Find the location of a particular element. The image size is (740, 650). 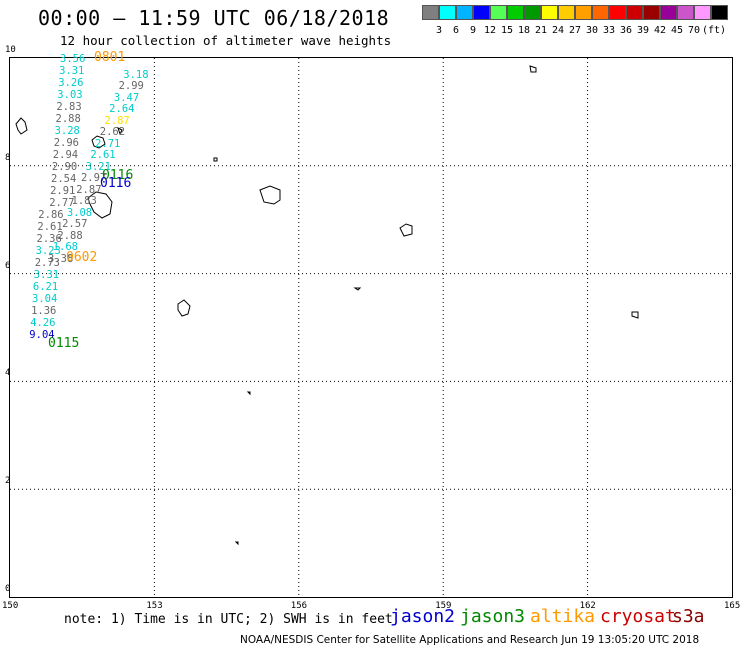

legend-tick-label: 39 is located at coordinates (643, 30).